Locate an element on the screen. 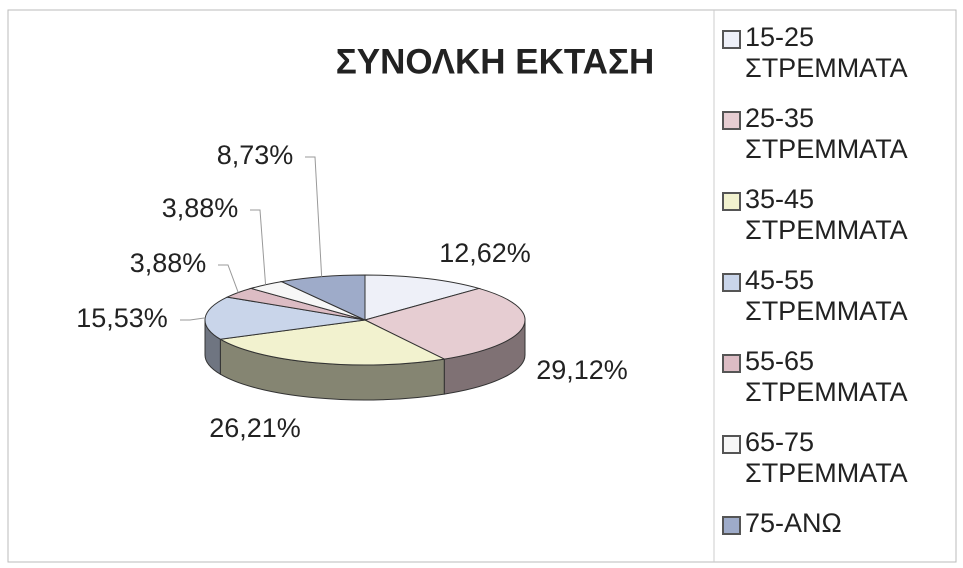 Image resolution: width=963 pixels, height=568 pixels. data-label: 15,53% is located at coordinates (122, 318).